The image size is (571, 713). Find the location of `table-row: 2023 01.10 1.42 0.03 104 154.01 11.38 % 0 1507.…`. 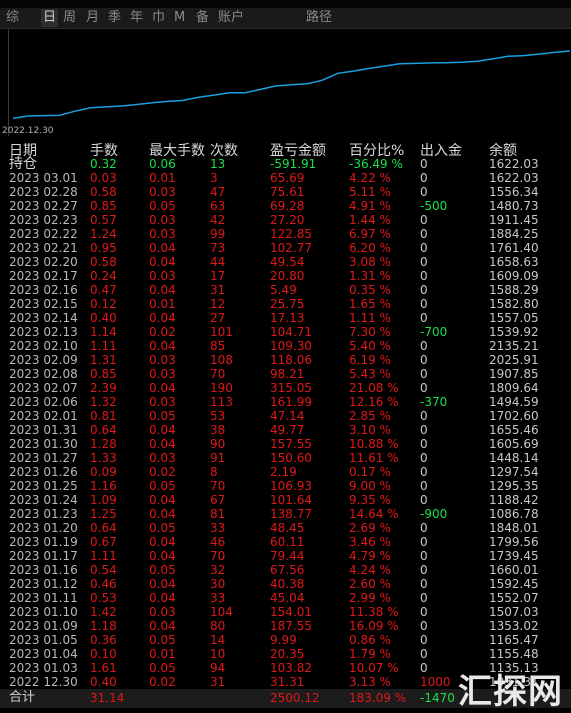

table-row: 2023 01.10 1.42 0.03 104 154.01 11.38 % 0 1507.… is located at coordinates (285, 612).